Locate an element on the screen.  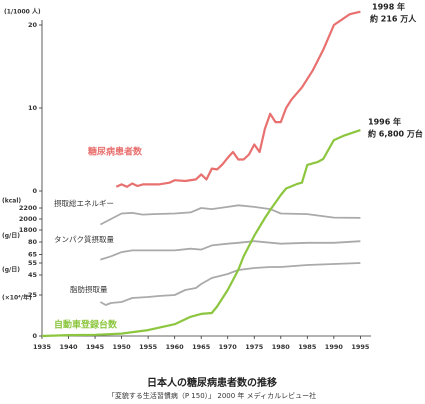
x-tick-label: 1965 is located at coordinates (201, 347).